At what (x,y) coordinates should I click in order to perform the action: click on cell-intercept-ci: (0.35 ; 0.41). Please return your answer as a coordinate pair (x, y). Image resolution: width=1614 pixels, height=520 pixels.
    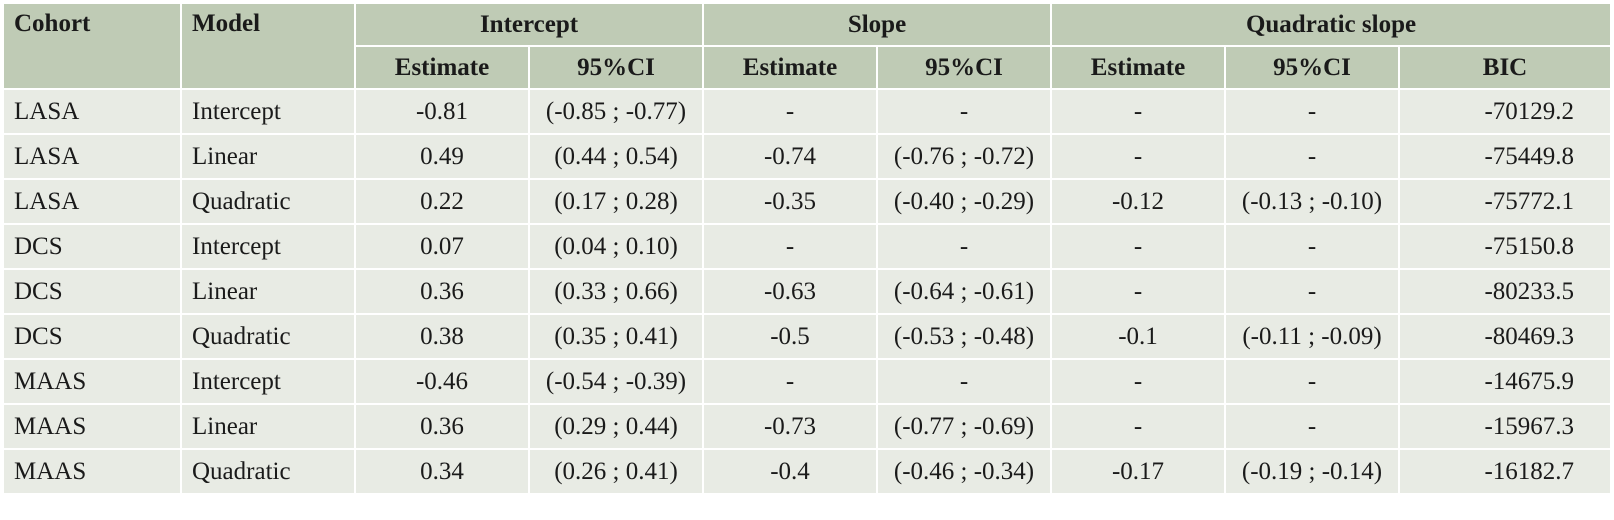
    Looking at the image, I should click on (616, 336).